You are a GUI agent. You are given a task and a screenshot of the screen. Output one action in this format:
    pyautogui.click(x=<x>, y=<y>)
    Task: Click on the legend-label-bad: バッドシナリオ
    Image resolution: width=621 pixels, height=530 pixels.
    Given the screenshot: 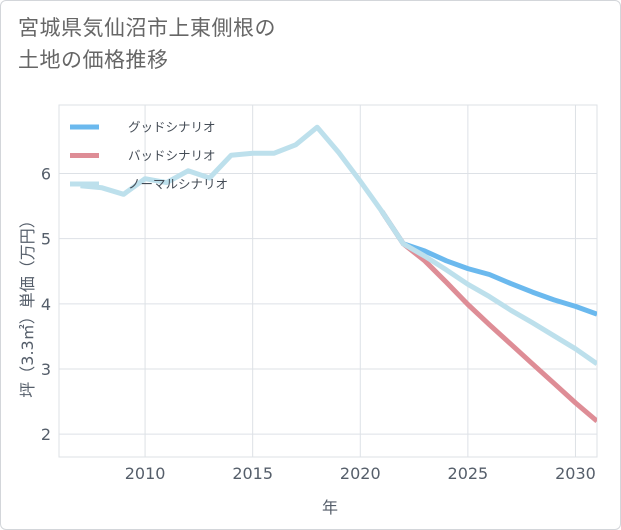 What is the action you would take?
    pyautogui.click(x=172, y=155)
    